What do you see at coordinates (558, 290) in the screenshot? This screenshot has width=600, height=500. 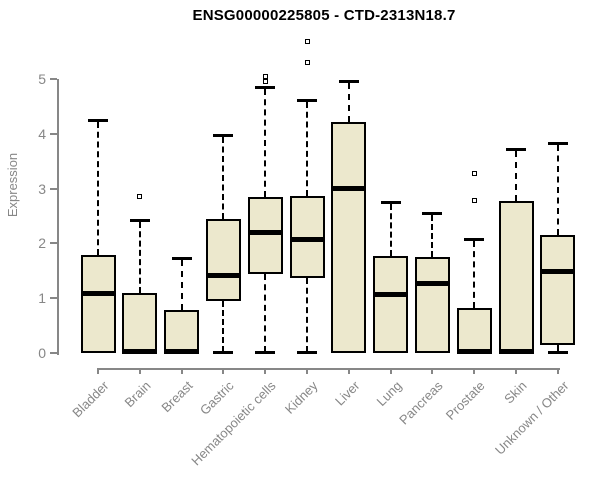 I see `box-unknown-other` at bounding box center [558, 290].